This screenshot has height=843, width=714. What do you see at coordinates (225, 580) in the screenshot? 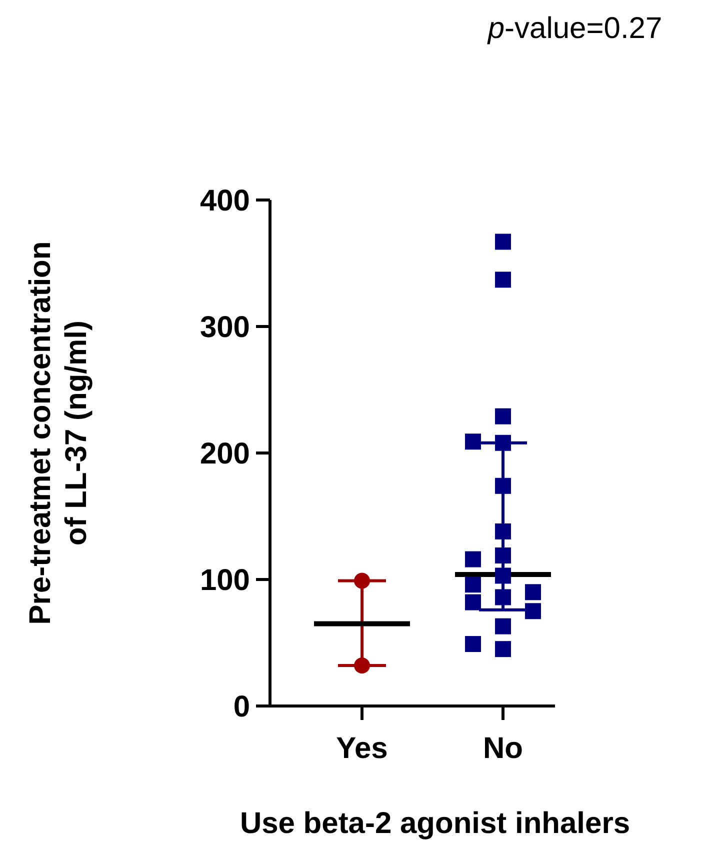
I see `y-tick-label: 100` at bounding box center [225, 580].